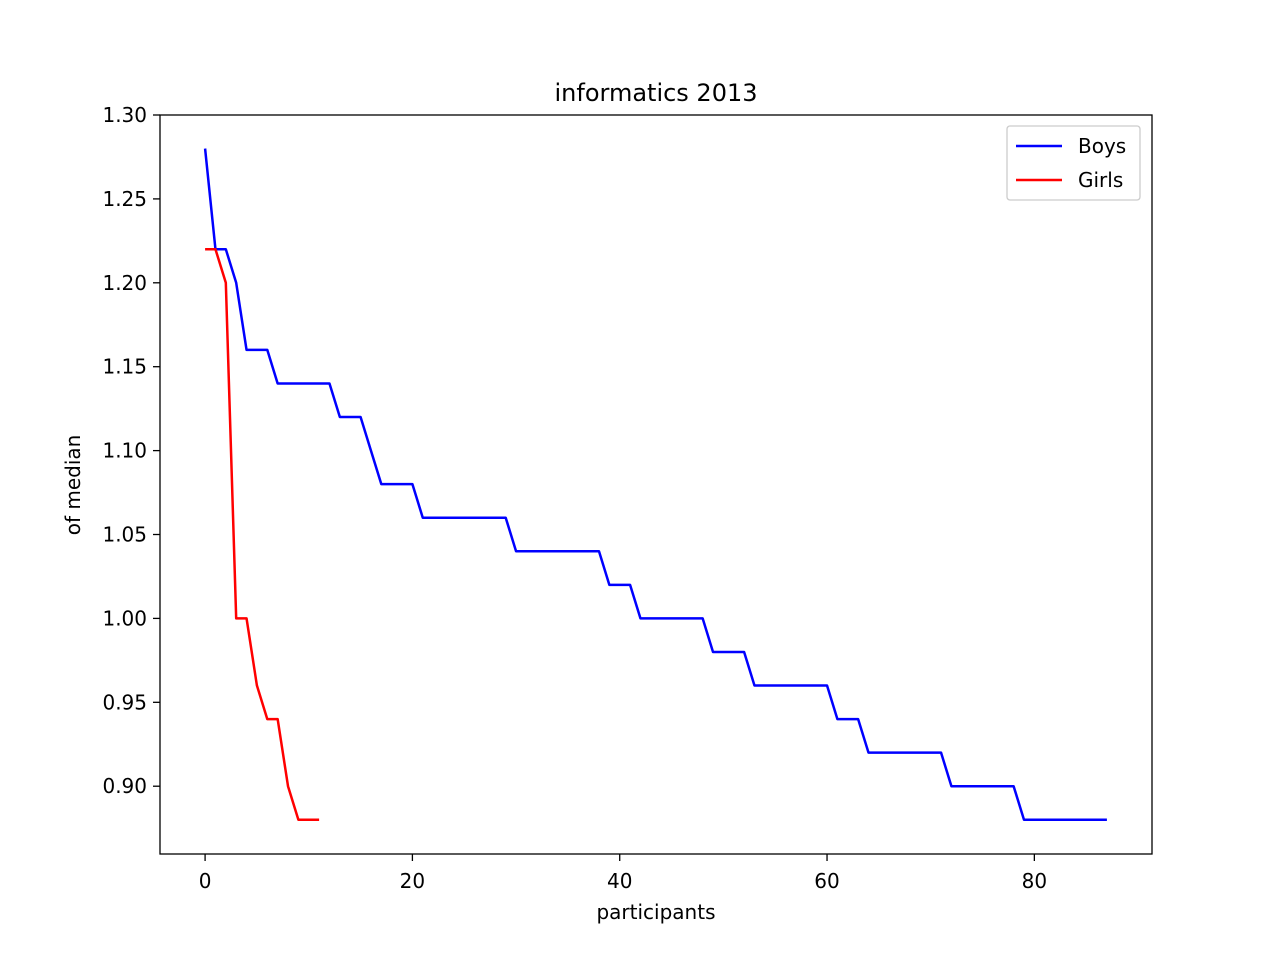 The height and width of the screenshot is (960, 1280). What do you see at coordinates (124, 702) in the screenshot?
I see `y-tick-label: 0.95` at bounding box center [124, 702].